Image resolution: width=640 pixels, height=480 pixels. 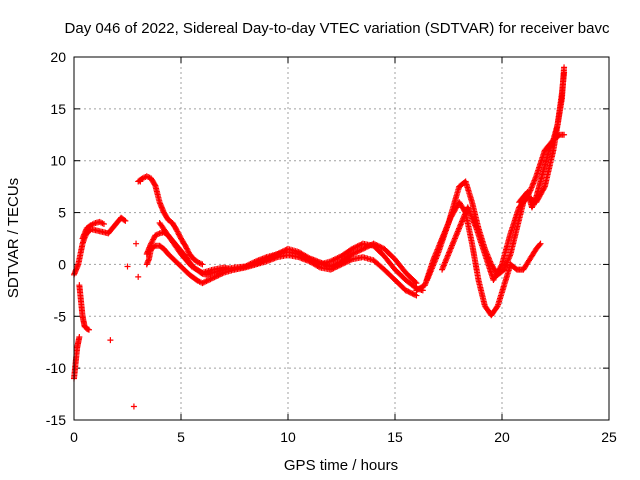 I want to click on x-tick-label: 0, so click(x=74, y=437).